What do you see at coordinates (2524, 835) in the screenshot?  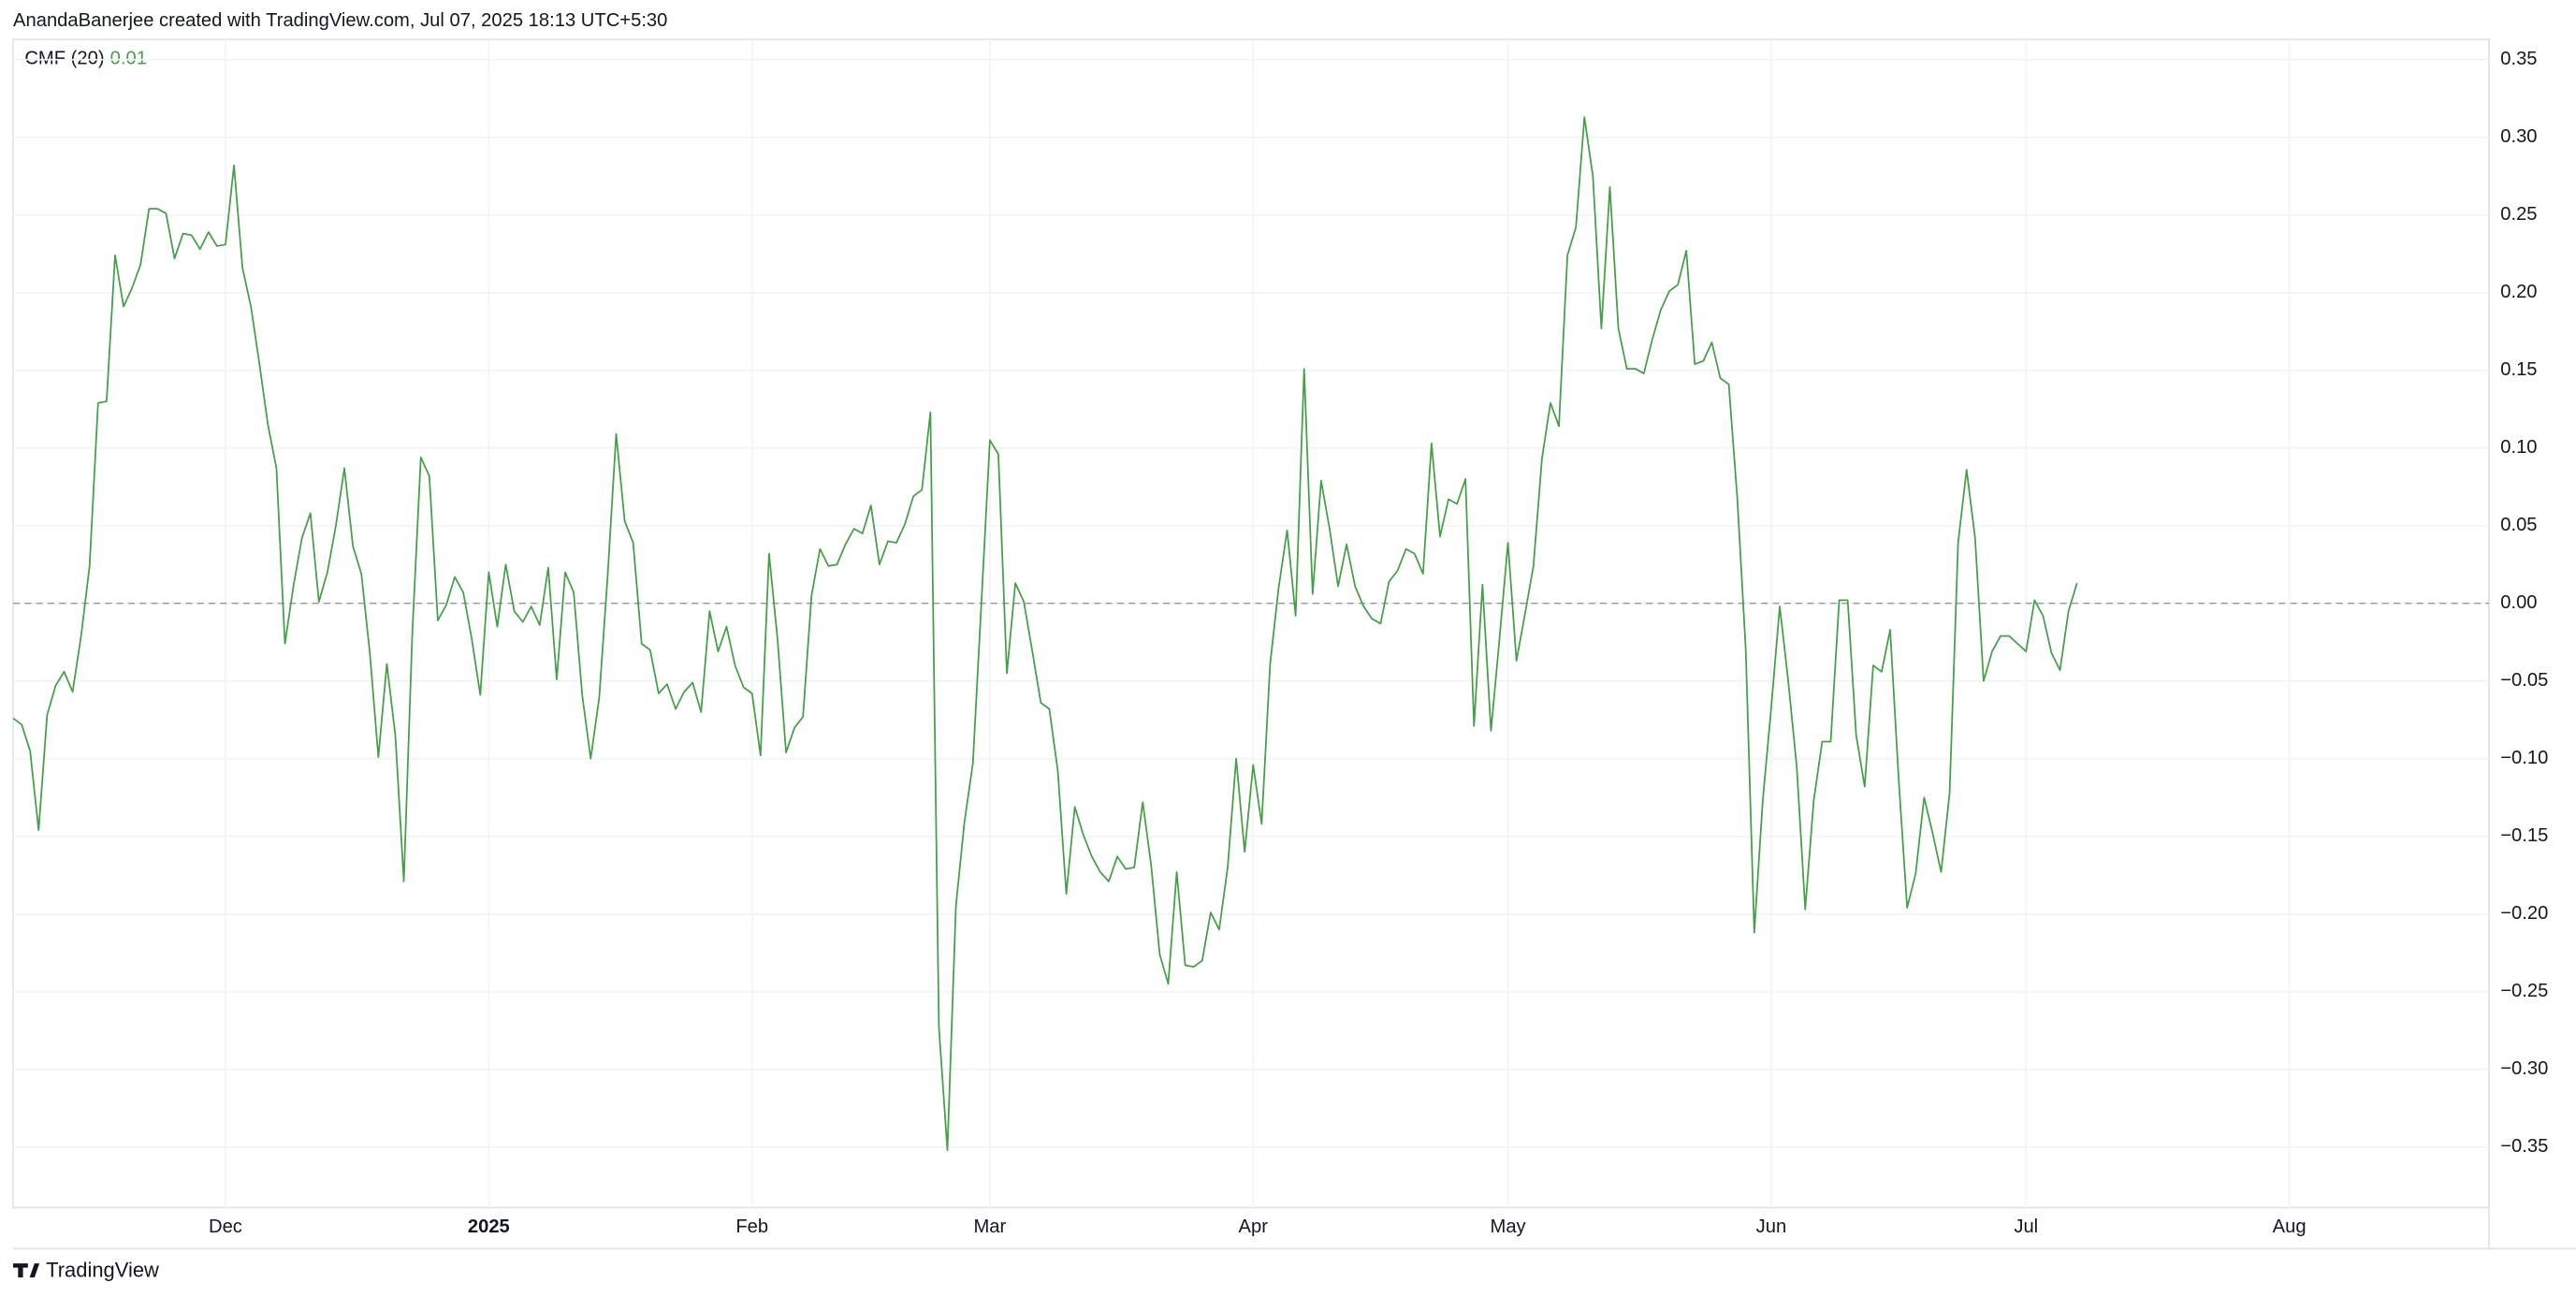 I see `y-tick-label: −0.15` at bounding box center [2524, 835].